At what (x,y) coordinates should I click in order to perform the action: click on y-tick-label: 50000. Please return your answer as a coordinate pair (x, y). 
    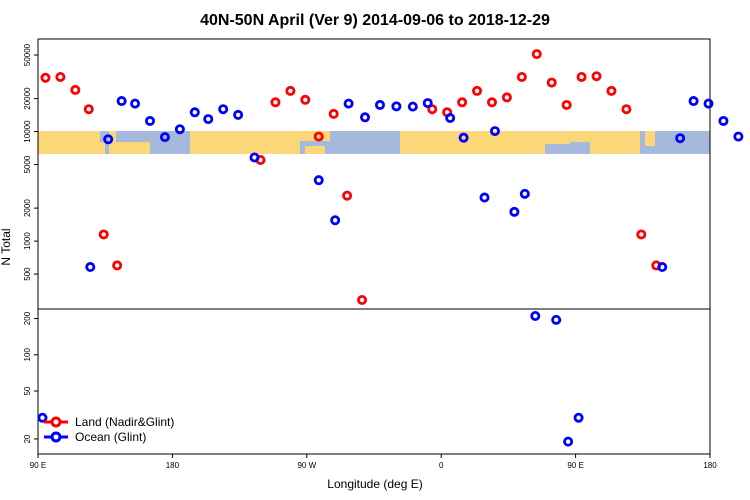
    Looking at the image, I should click on (27, 54).